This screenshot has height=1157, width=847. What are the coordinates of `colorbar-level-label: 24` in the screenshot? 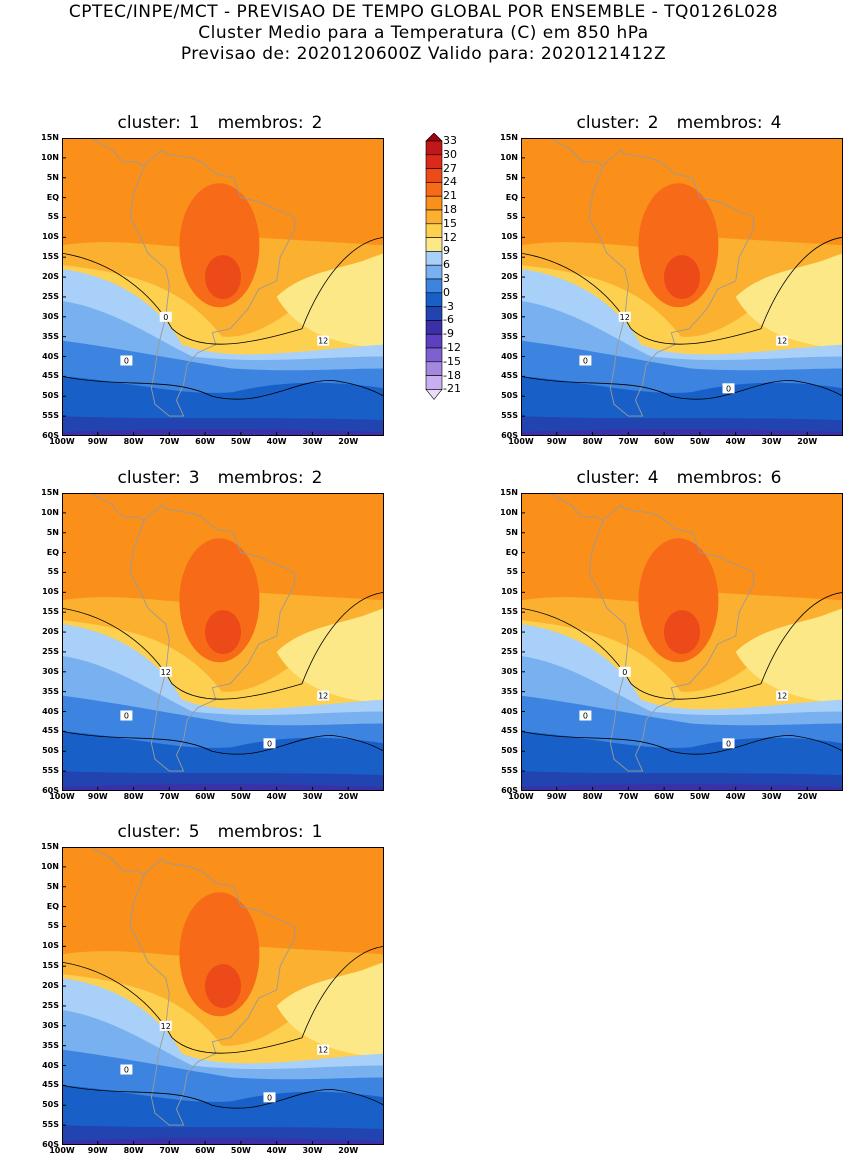 It's located at (450, 182).